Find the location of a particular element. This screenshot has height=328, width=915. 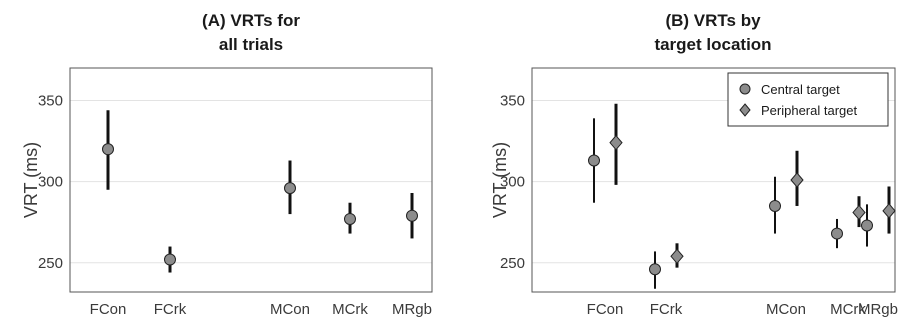

panel-a-circle-FCrk-point is located at coordinates (170, 259).